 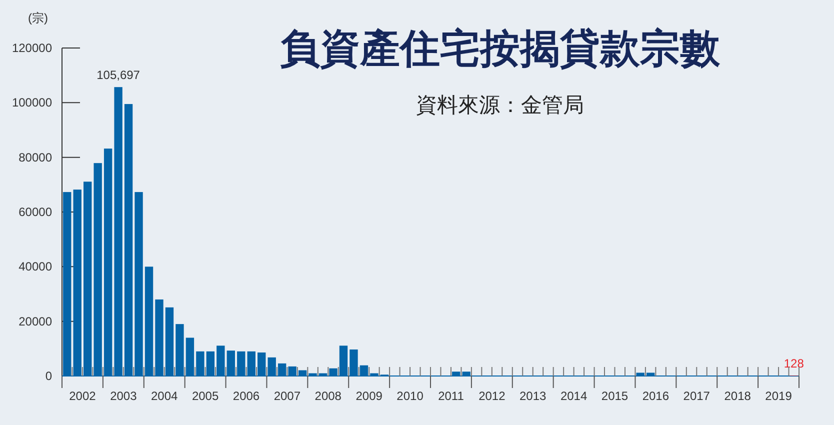 What do you see at coordinates (369, 396) in the screenshot?
I see `x-tick-label: 2009` at bounding box center [369, 396].